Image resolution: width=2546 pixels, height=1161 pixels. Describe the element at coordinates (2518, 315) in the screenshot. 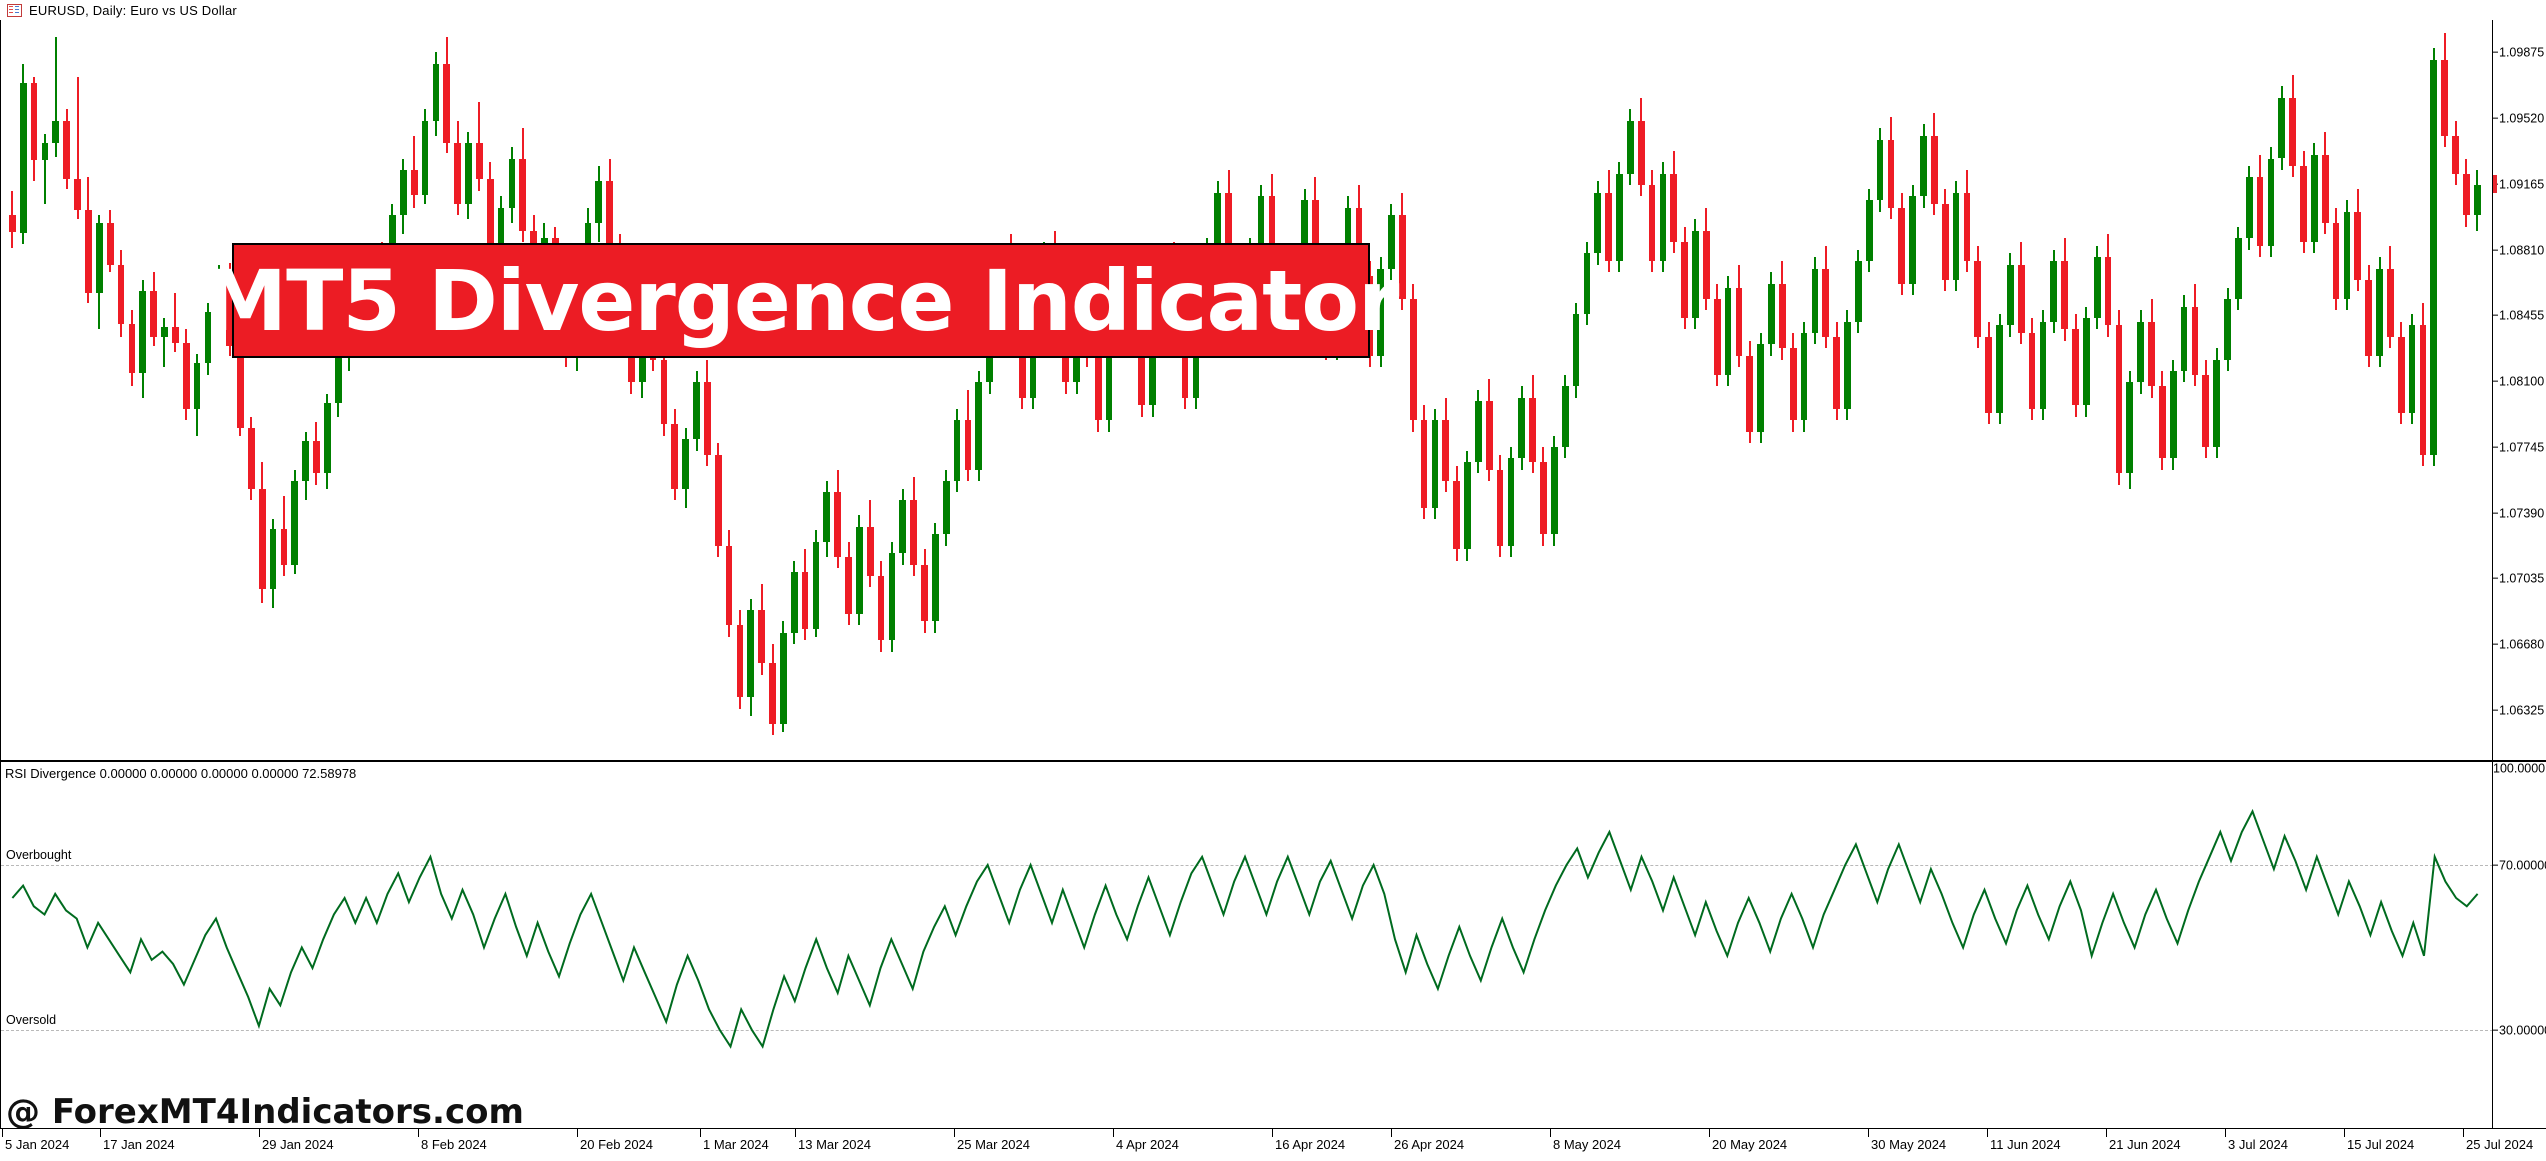

I see `price-axis-tick: 1.08455` at that location.